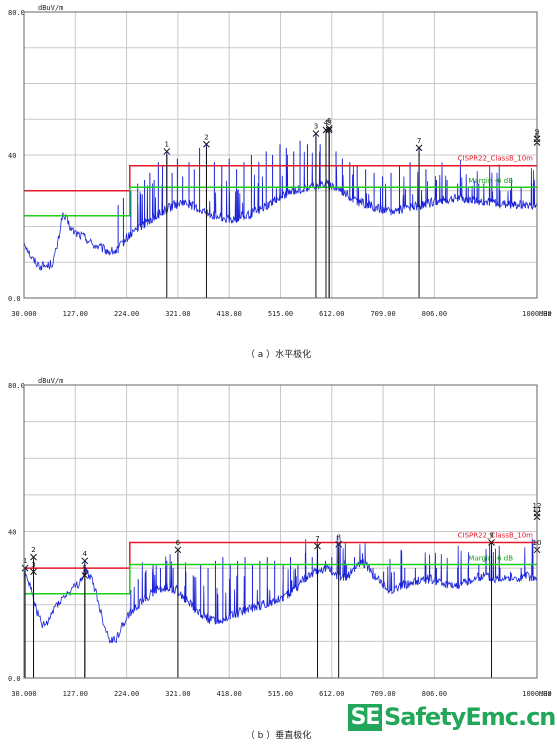 The image size is (557, 748). I want to click on caption-horizontal: （ a ）水平极化, so click(278, 355).